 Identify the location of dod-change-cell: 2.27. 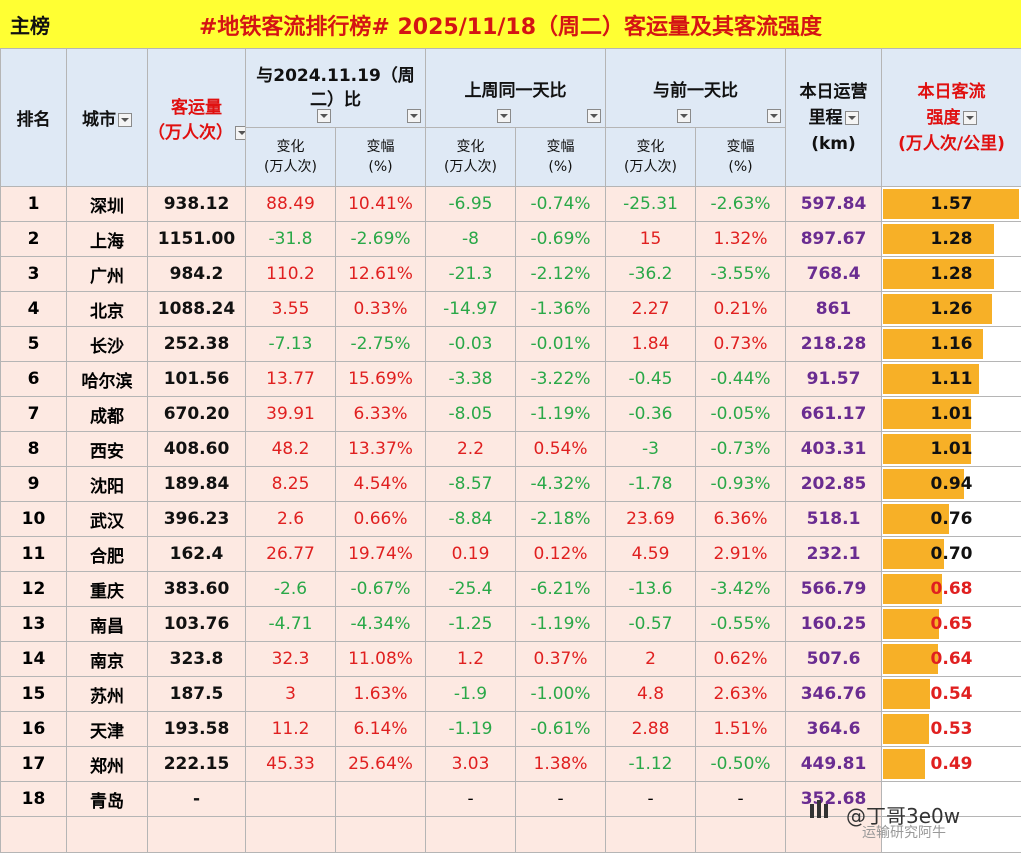
(651, 309).